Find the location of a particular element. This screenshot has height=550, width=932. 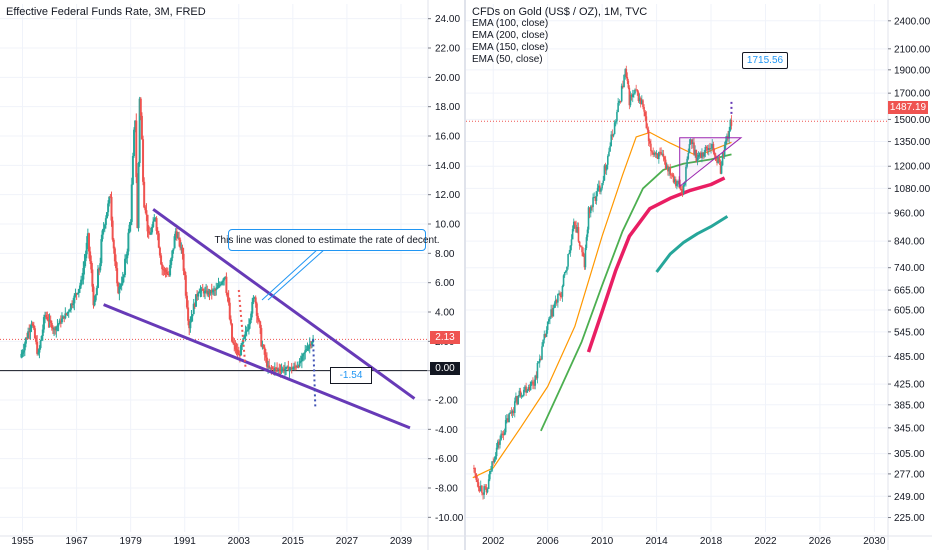

right-drawings is located at coordinates (711, 143).